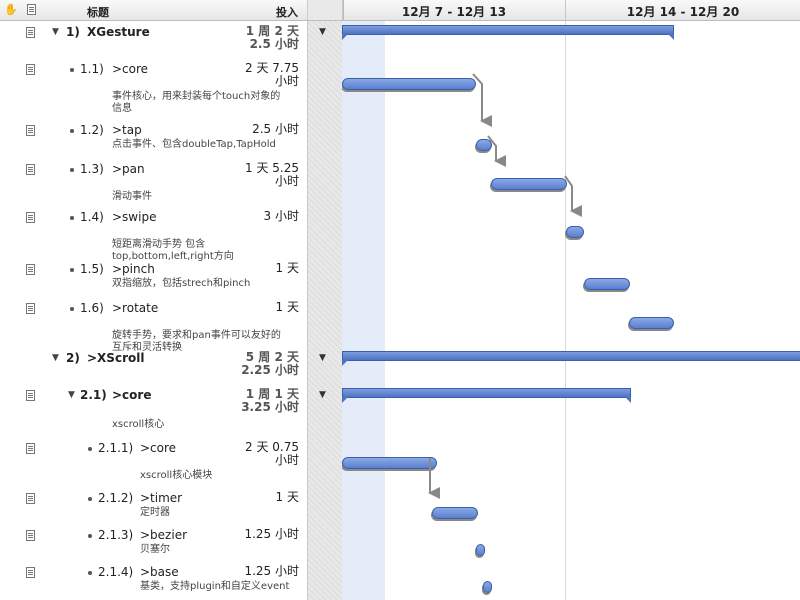  Describe the element at coordinates (244, 364) in the screenshot. I see `task-effort: 5 周 2 天 2.25 小时` at that location.